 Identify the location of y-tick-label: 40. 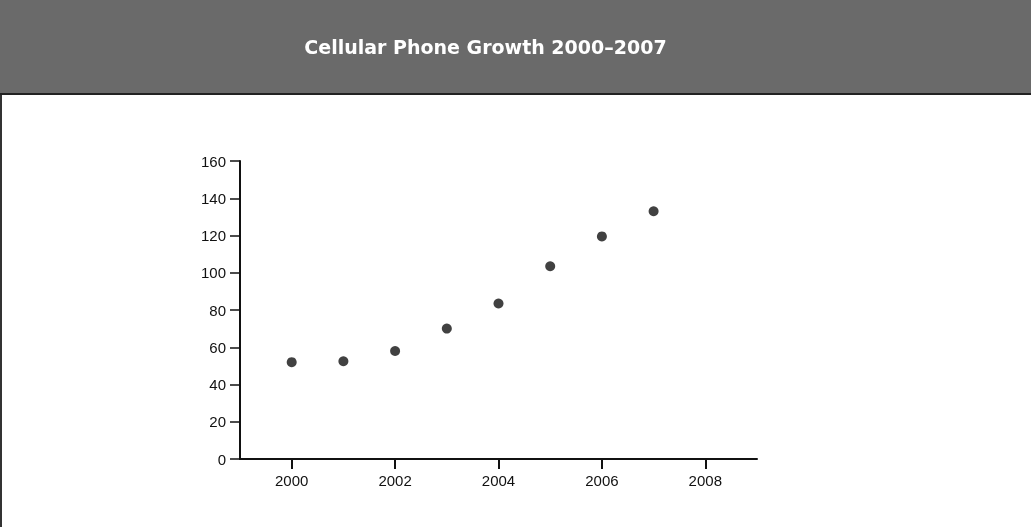
(217, 384).